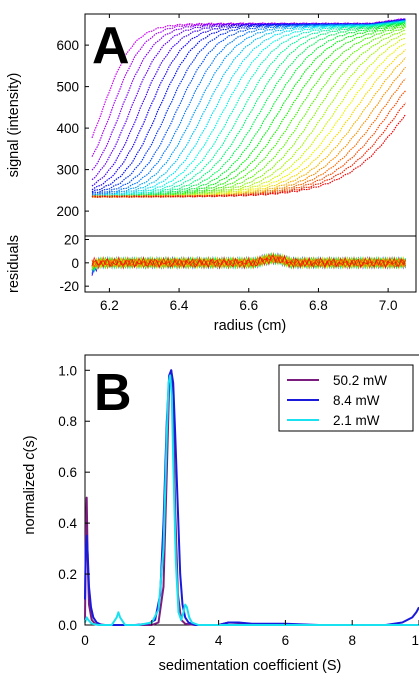 This screenshot has height=678, width=419. What do you see at coordinates (85, 640) in the screenshot?
I see `x-tick-label: 0` at bounding box center [85, 640].